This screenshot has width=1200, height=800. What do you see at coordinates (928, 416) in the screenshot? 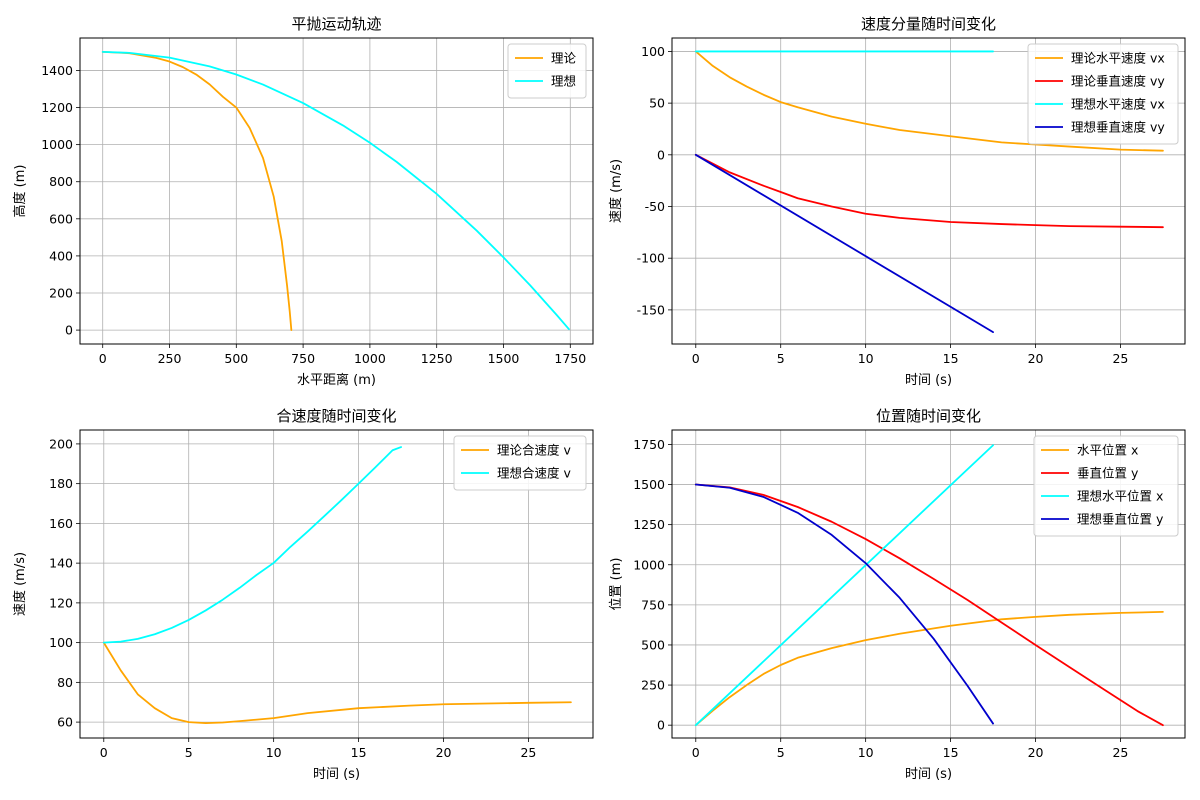
I see `chart-title: 位置随时间变化` at bounding box center [928, 416].